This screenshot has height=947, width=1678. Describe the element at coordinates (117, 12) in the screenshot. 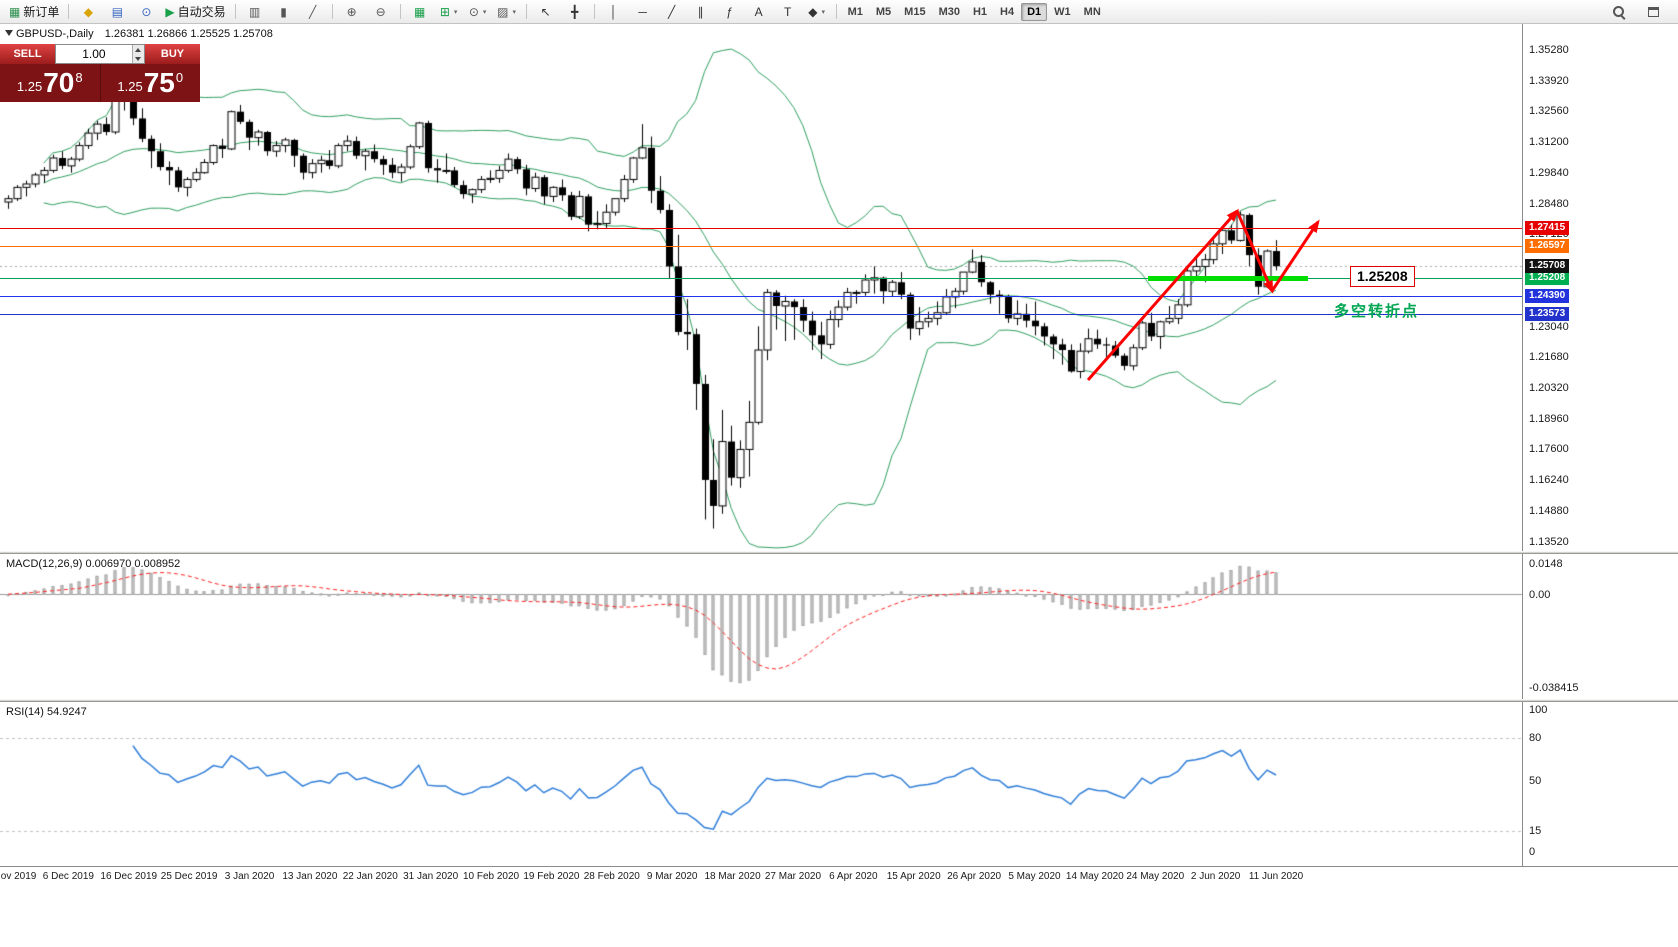

I see `market-watch-icon: ▤` at that location.